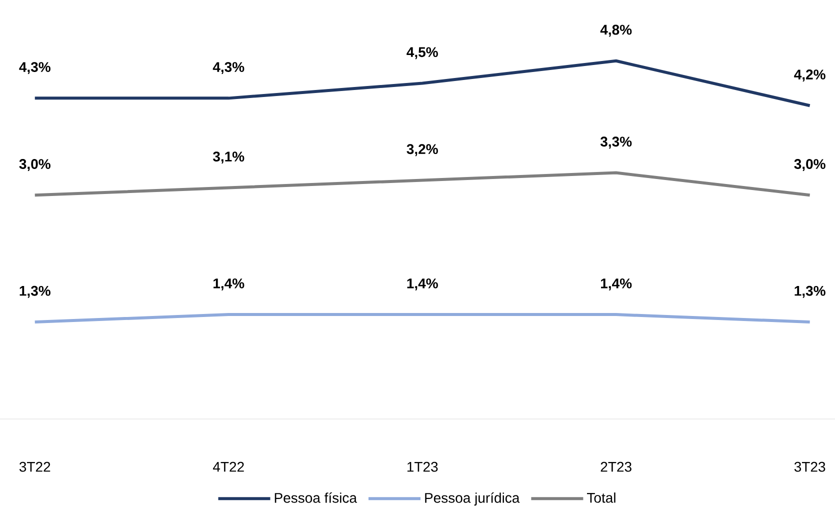 This screenshot has height=512, width=835. I want to click on legend-label: Pessoa física, so click(315, 497).